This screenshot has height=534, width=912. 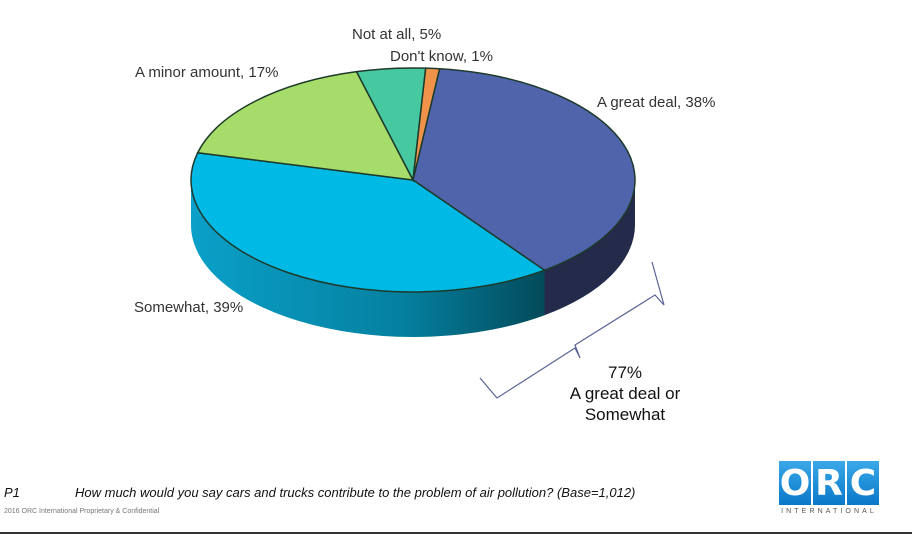 What do you see at coordinates (656, 102) in the screenshot?
I see `label-great-deal: A great deal, 38%` at bounding box center [656, 102].